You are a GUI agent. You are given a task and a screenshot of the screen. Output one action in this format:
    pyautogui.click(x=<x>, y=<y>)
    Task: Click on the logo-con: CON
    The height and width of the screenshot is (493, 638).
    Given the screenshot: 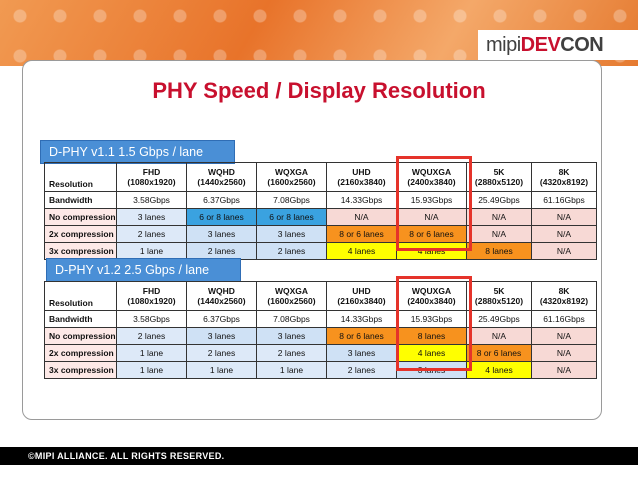 What is the action you would take?
    pyautogui.click(x=582, y=45)
    